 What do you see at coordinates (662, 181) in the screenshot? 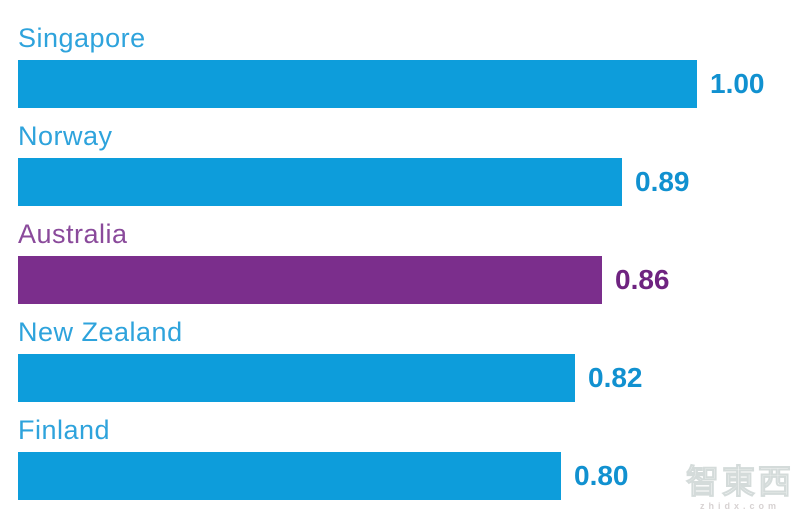
I see `value-label: 0.89` at bounding box center [662, 181].